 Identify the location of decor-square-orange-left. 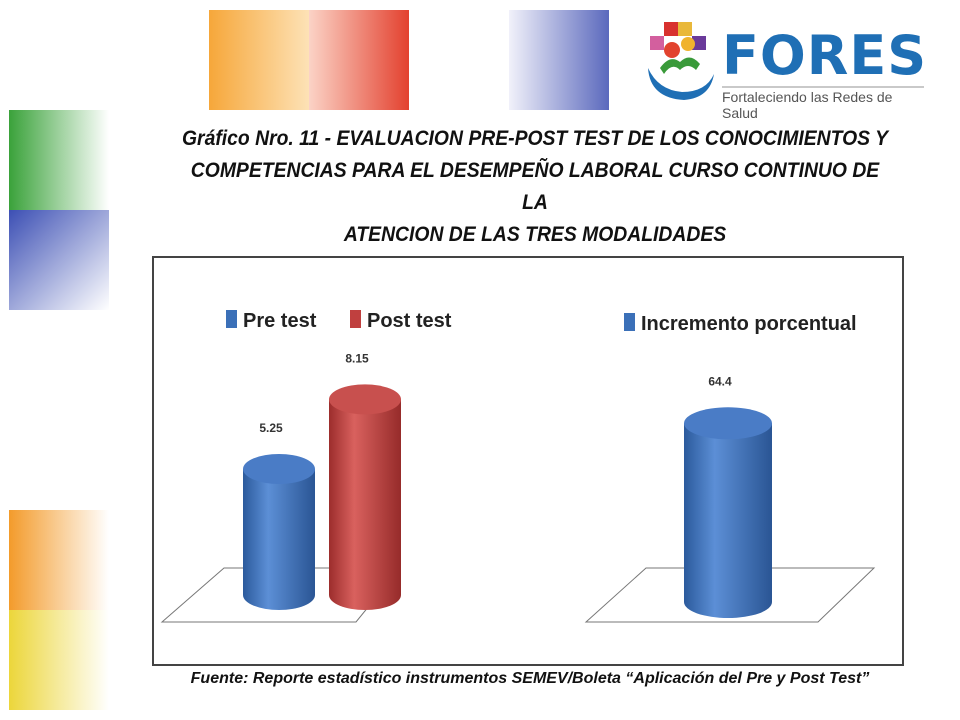
(59, 560).